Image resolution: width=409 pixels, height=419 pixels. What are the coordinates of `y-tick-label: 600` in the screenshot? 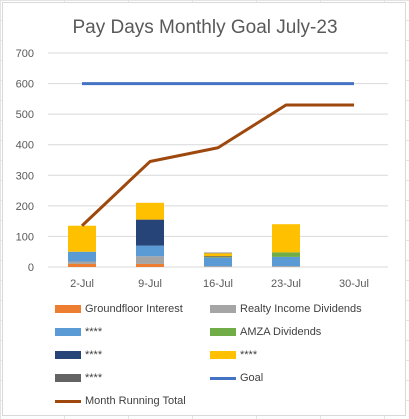 It's located at (25, 85).